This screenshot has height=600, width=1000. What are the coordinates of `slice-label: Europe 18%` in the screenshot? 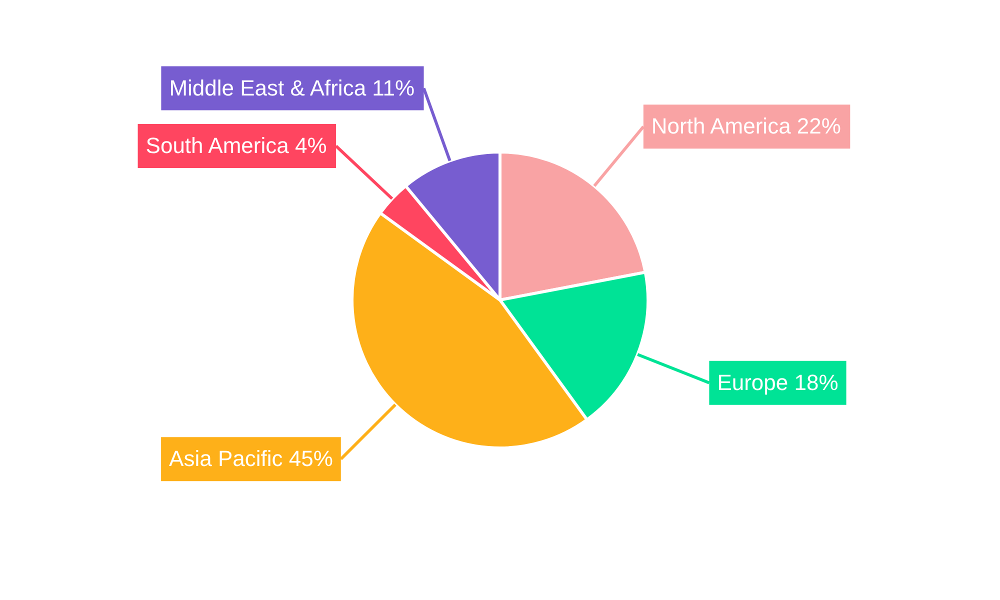 It's located at (777, 382).